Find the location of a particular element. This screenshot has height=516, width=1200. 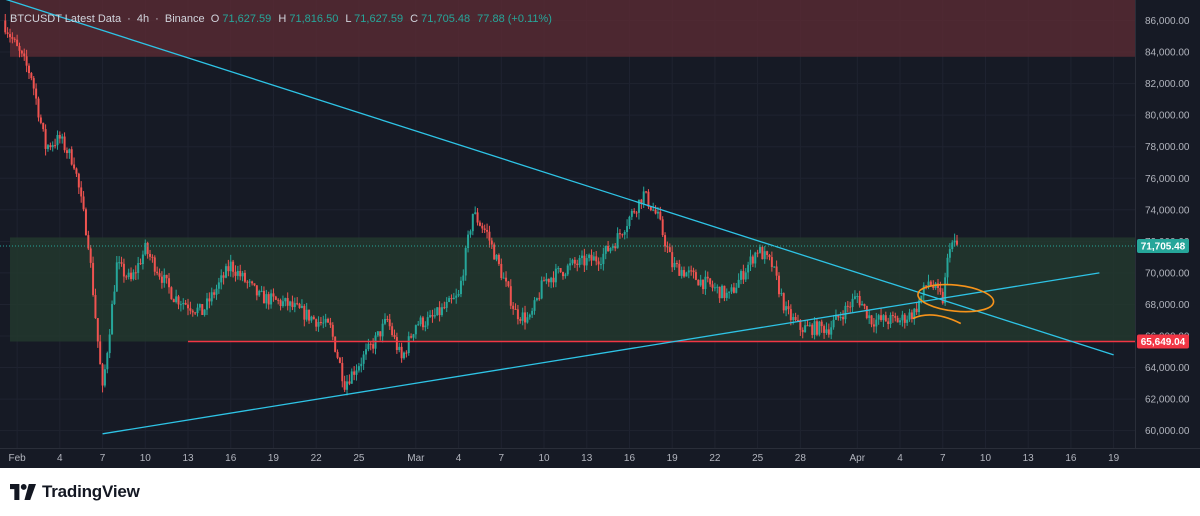

last-price-tag-label: 71,705.48 is located at coordinates (1163, 246).